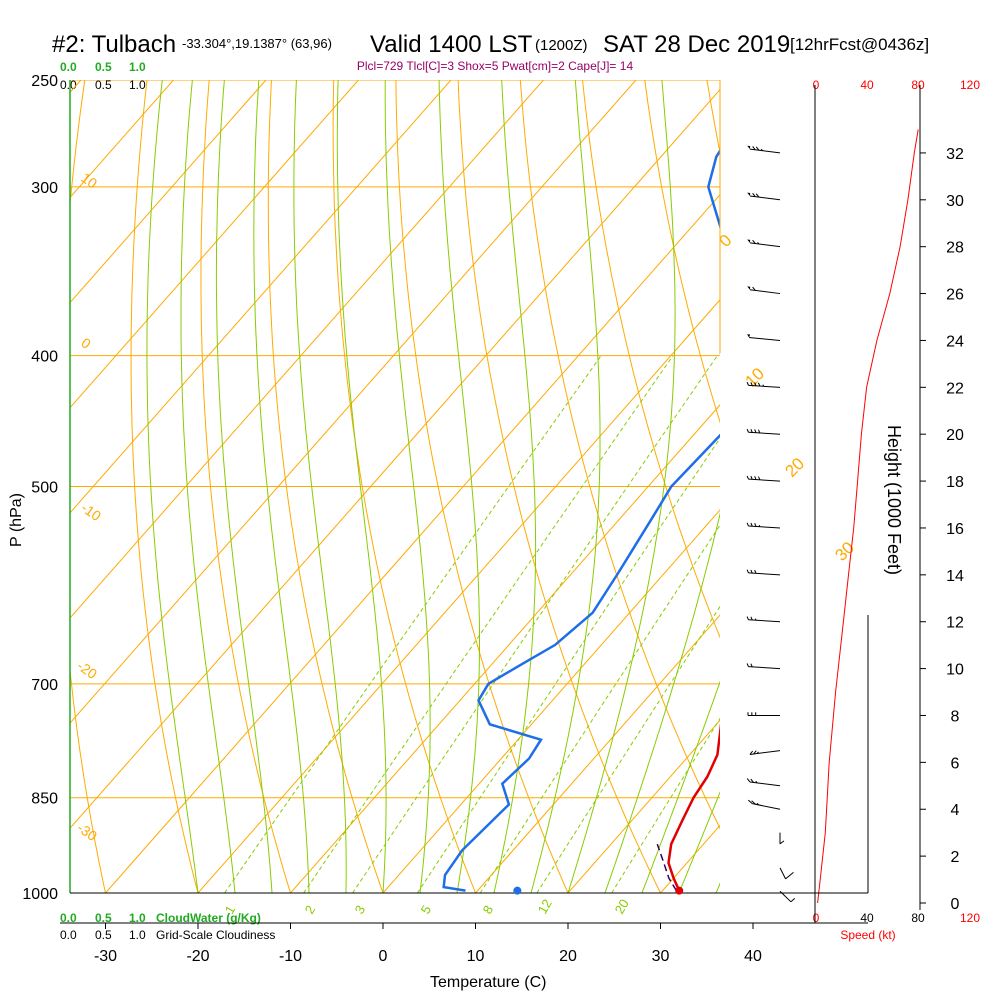 The image size is (1000, 1000). I want to click on speed-bottom-0: 0, so click(816, 918).